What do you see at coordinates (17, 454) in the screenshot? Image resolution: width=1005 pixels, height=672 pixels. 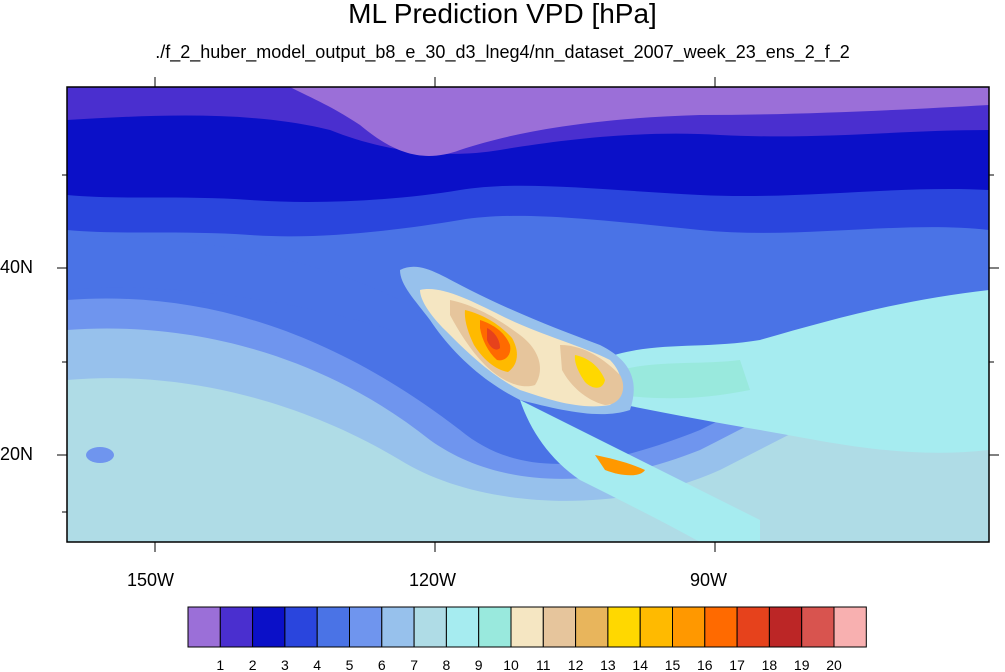 I see `lat-label-20n: 20N` at bounding box center [17, 454].